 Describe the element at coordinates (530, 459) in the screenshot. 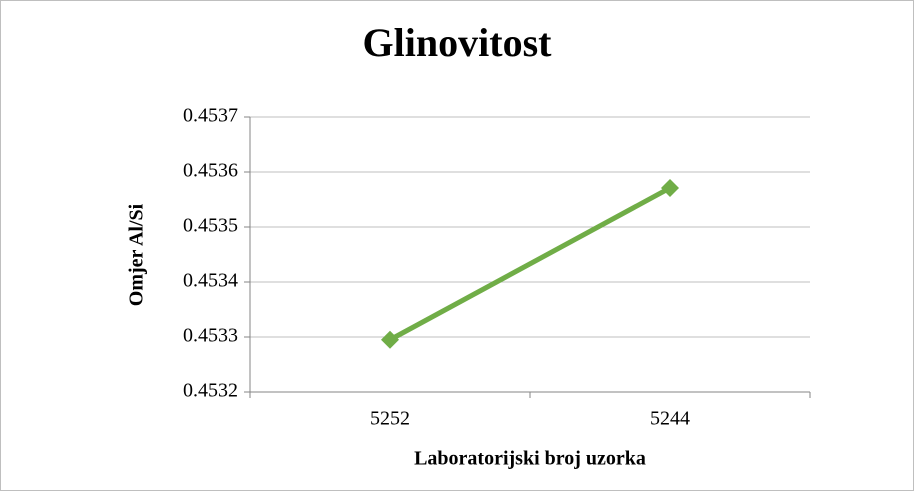

I see `x-axis-label: Laboratorijski broj uzorka` at that location.